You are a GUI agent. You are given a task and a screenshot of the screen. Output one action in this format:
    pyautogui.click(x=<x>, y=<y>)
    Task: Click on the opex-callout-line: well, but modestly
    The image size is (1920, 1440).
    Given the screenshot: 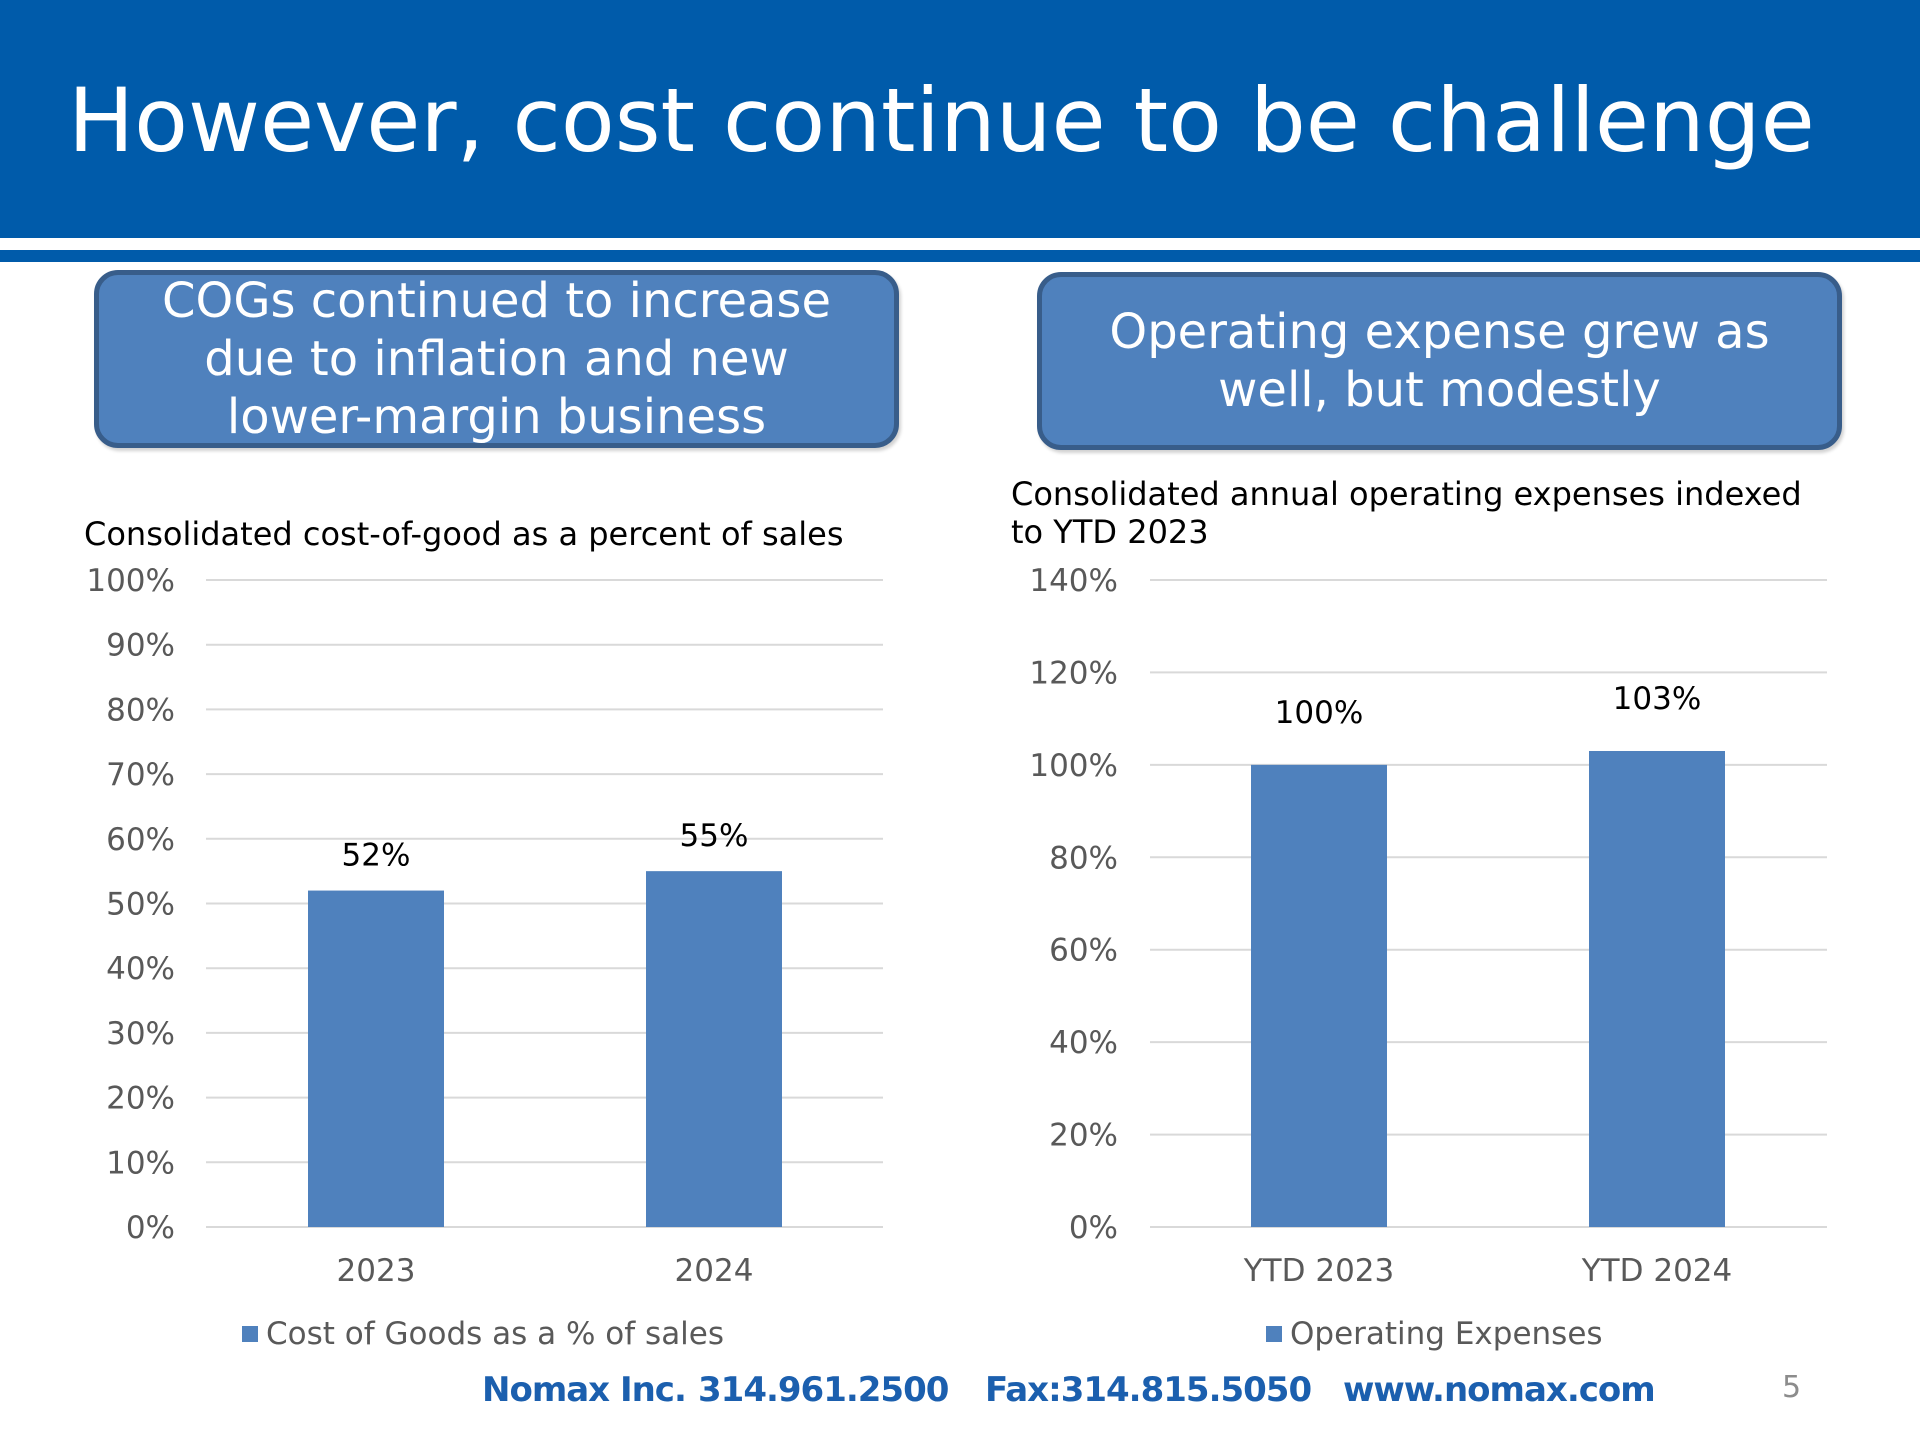 What is the action you would take?
    pyautogui.click(x=1439, y=390)
    